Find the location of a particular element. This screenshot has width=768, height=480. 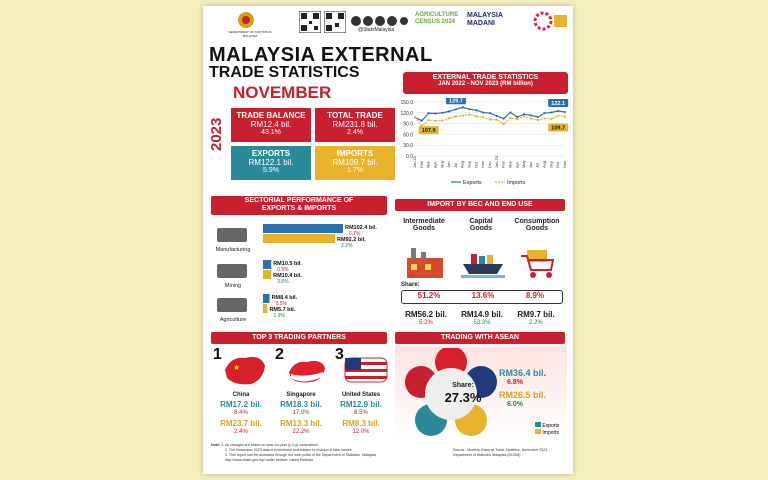

sector-icon-factory is located at coordinates (232, 235).